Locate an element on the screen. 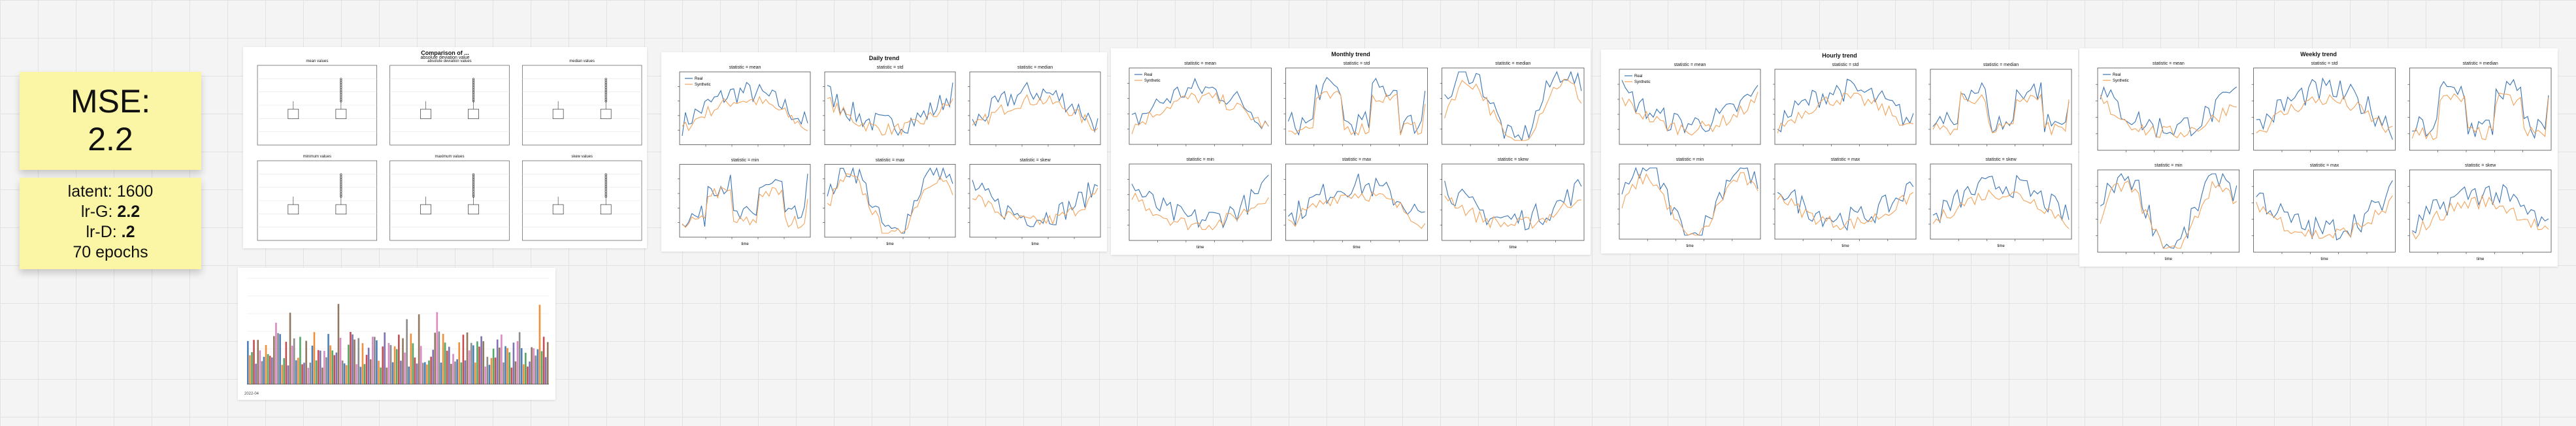  weekly-subplot: time is located at coordinates (2168, 215).